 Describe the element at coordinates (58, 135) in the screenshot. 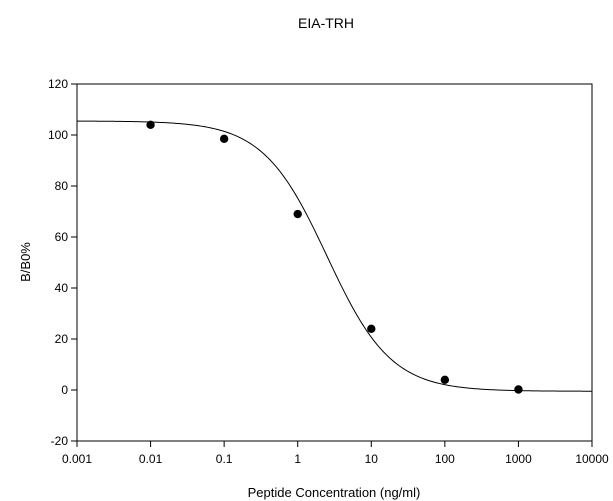

I see `y-tick-label: 100` at that location.